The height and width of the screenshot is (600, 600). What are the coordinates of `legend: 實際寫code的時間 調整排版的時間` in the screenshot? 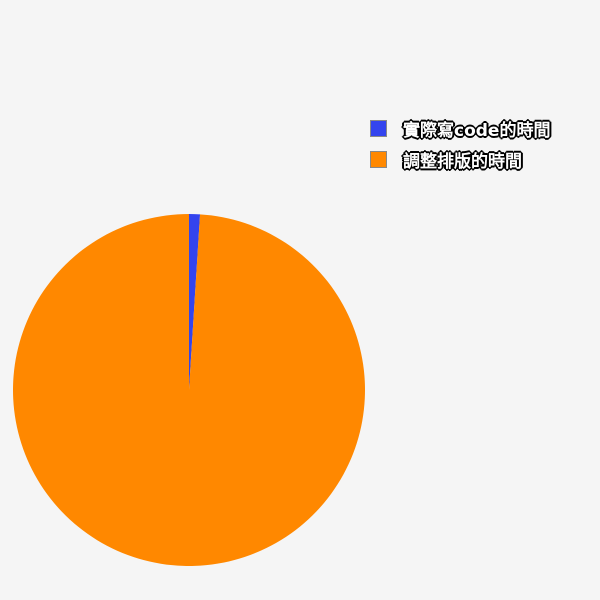 It's located at (460, 144).